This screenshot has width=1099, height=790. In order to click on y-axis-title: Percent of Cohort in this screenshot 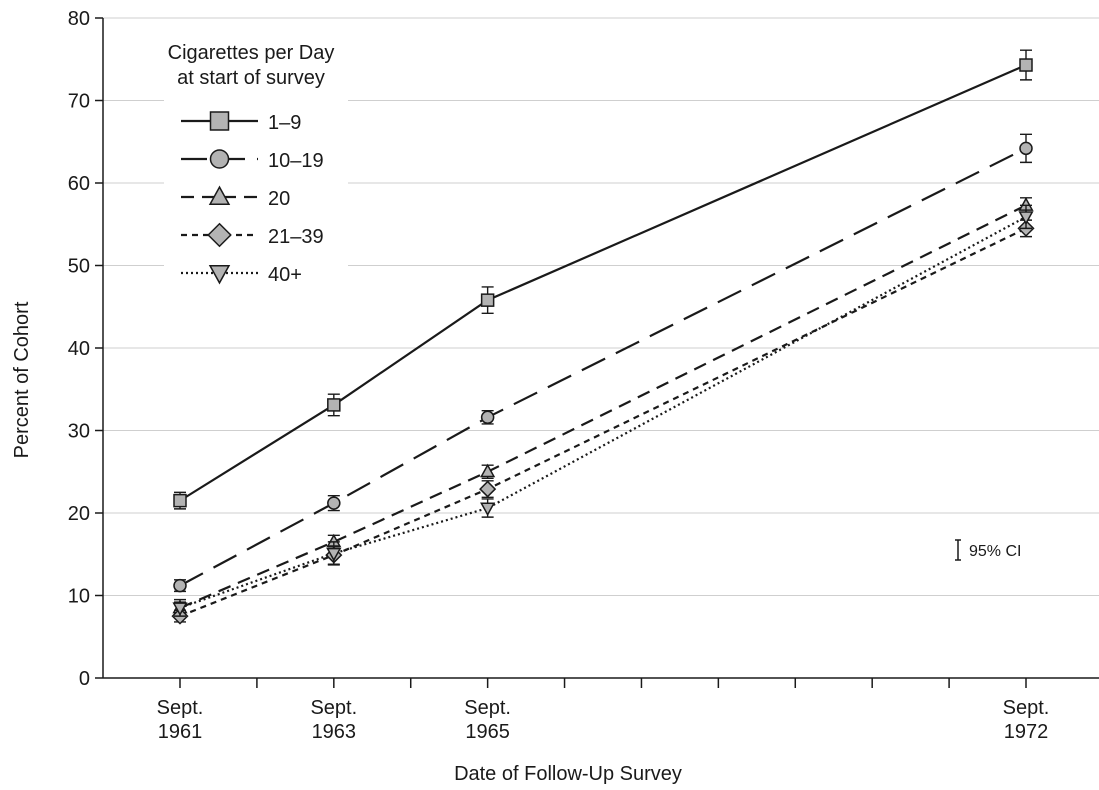, I will do `click(22, 379)`.